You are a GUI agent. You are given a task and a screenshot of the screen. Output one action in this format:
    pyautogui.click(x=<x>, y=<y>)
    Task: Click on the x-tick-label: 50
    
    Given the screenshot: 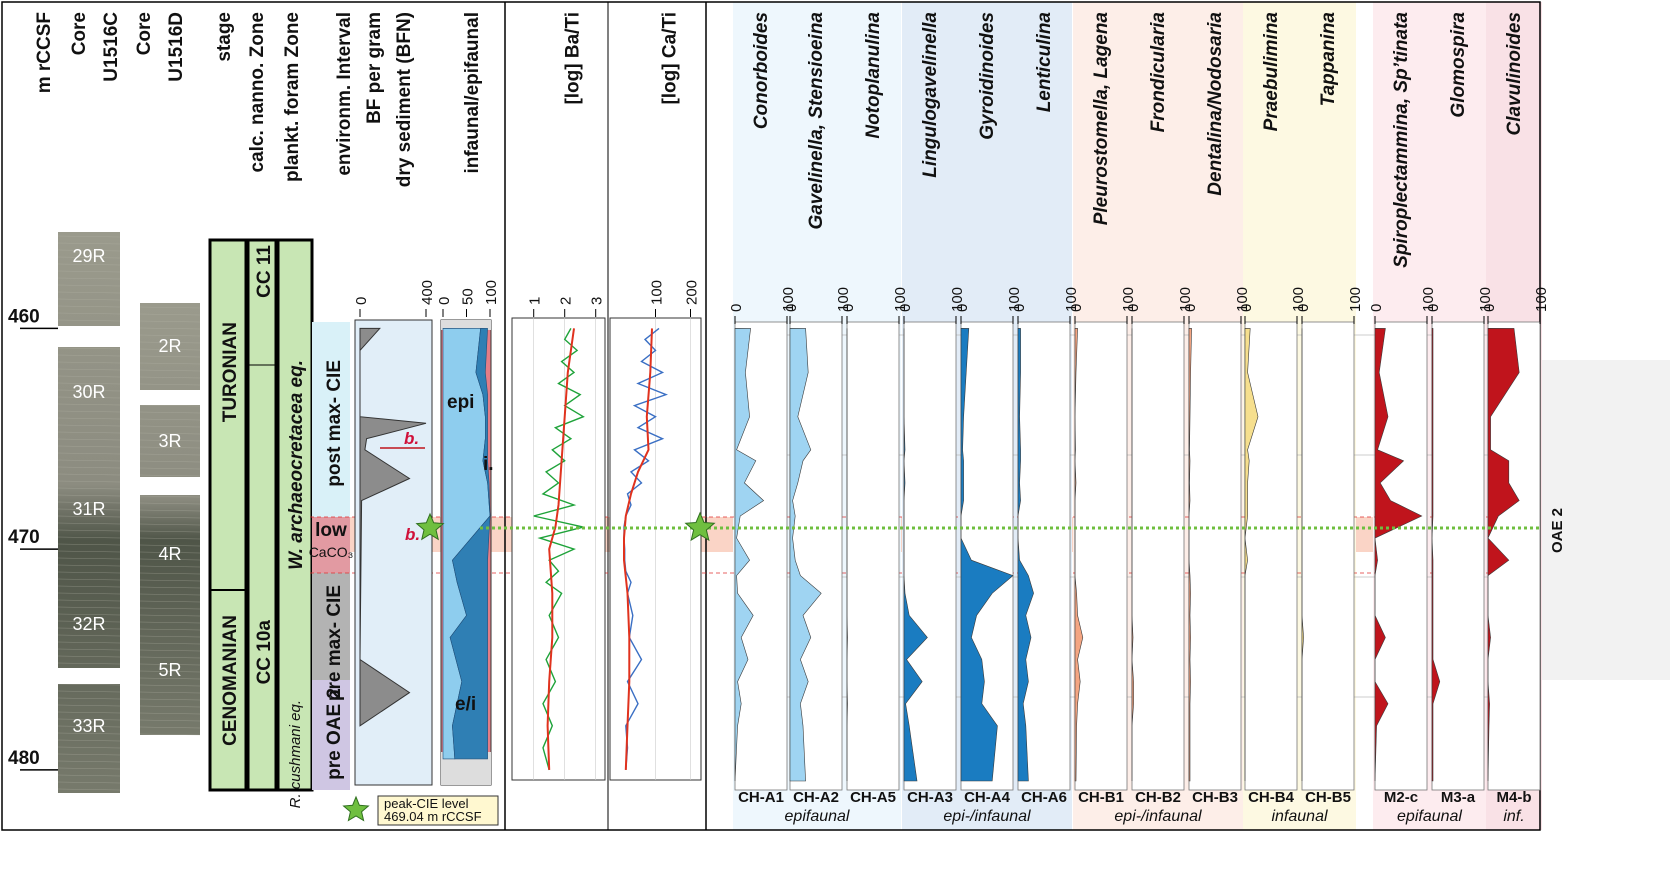 What is the action you would take?
    pyautogui.click(x=468, y=296)
    